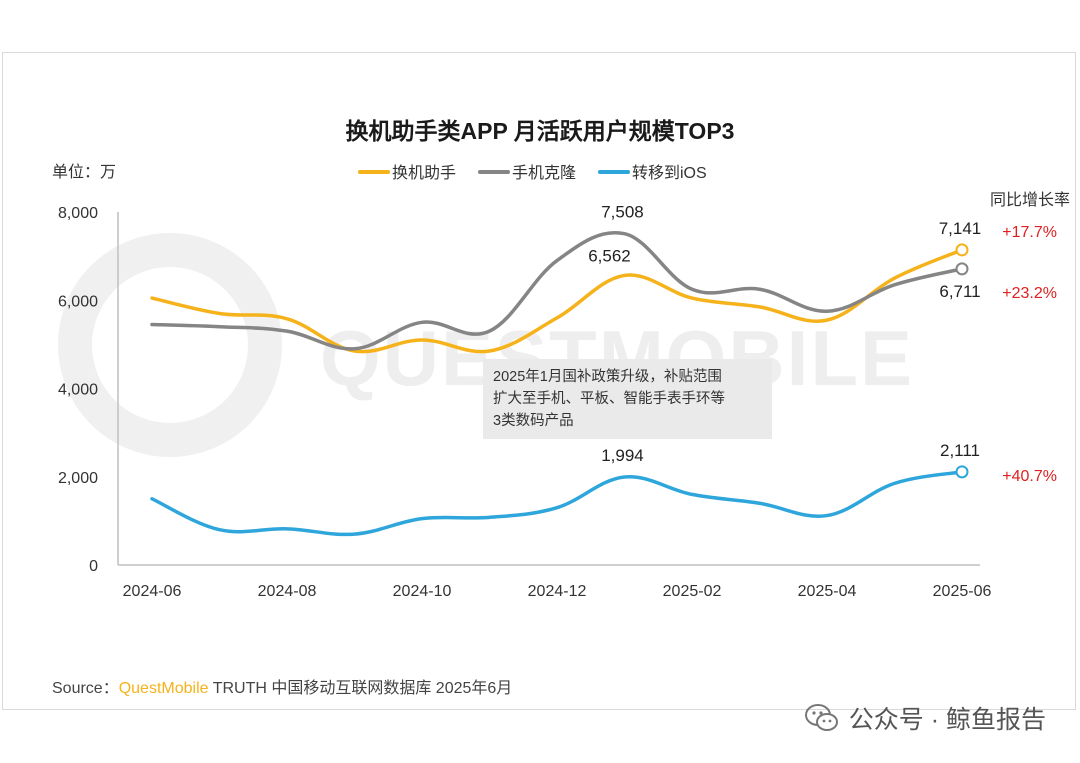 The image size is (1080, 763). What do you see at coordinates (962, 591) in the screenshot?
I see `x-tick-label: 2025-06` at bounding box center [962, 591].